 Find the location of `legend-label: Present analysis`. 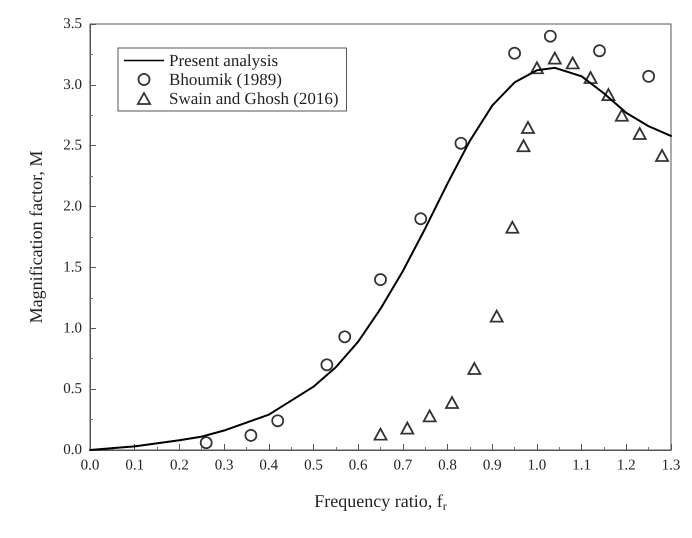

legend-label: Present analysis is located at coordinates (223, 60).